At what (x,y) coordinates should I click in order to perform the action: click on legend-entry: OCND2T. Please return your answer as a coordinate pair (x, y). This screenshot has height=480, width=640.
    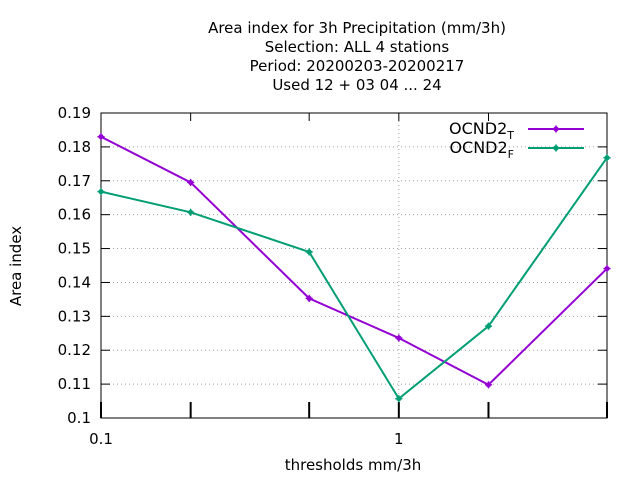
    Looking at the image, I should click on (516, 130).